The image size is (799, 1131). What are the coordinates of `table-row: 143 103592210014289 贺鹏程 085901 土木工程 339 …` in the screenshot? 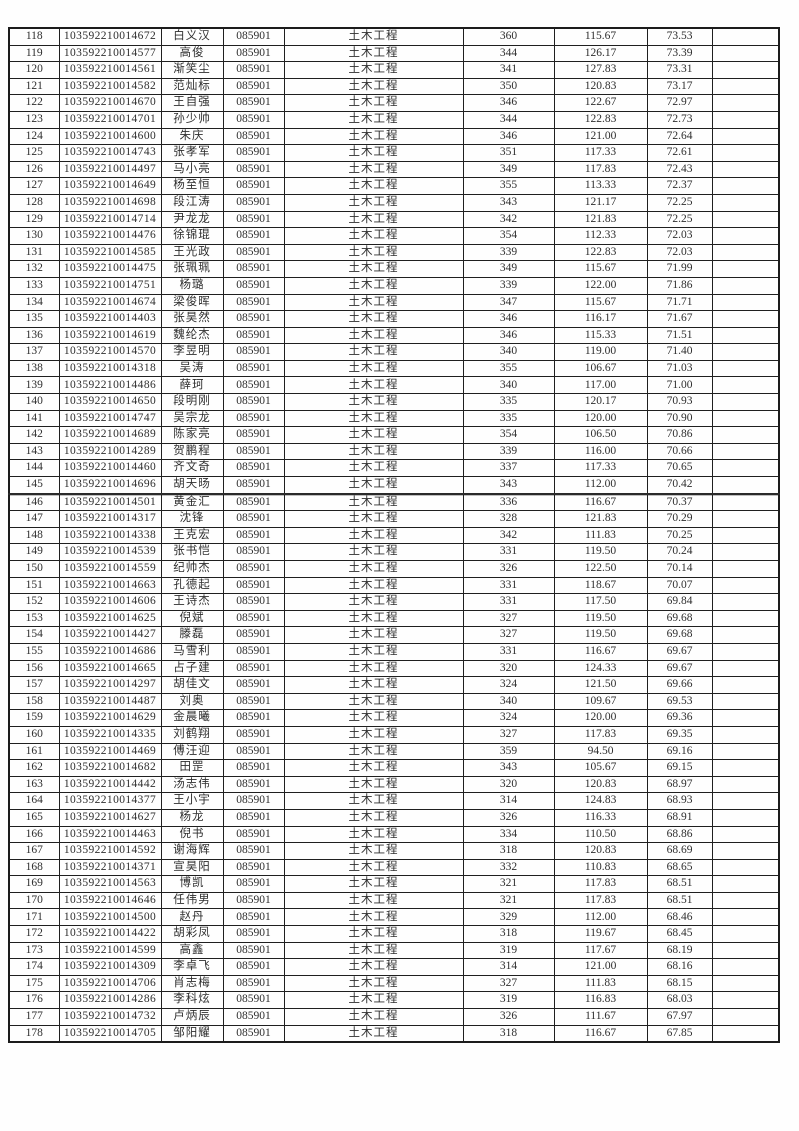 It's located at (394, 451).